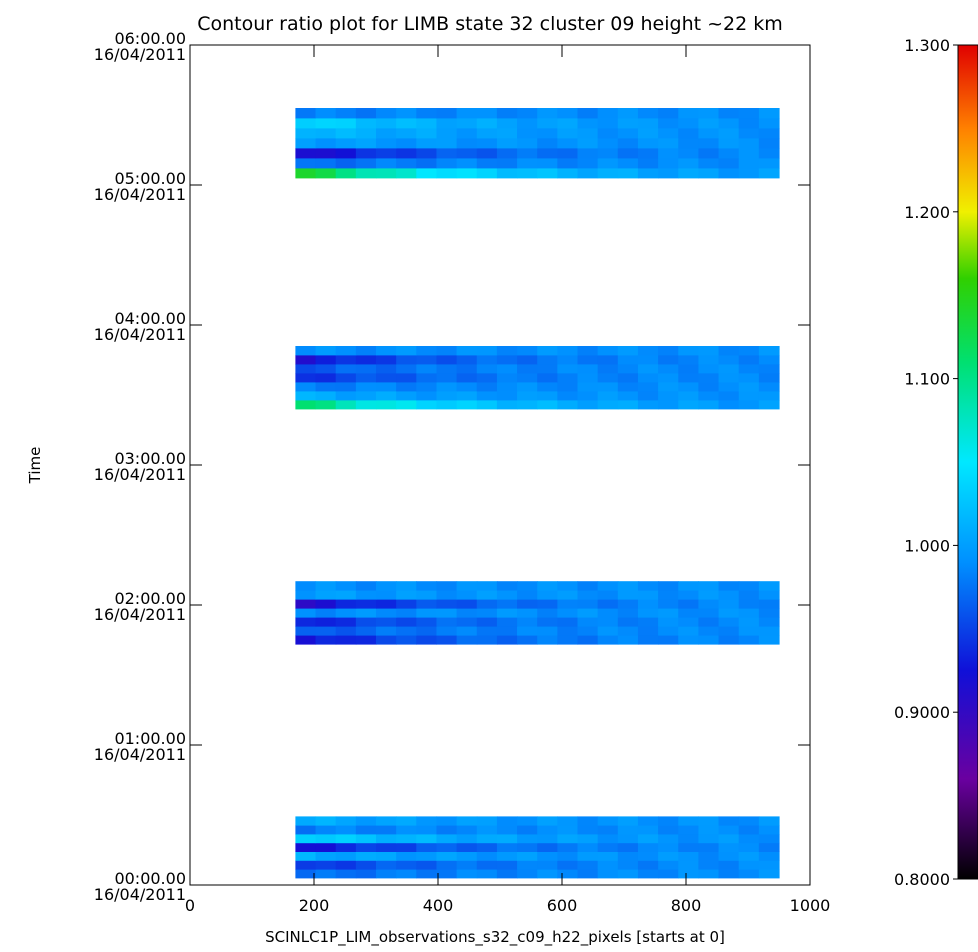 The image size is (978, 952). I want to click on y-tick-time: 02:00.00, so click(150, 598).